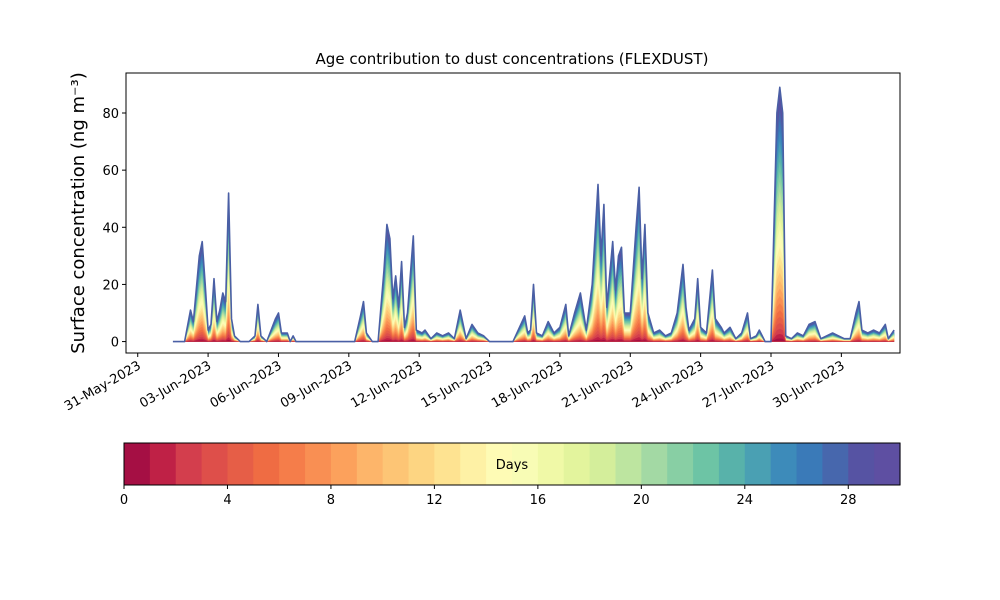 The image size is (1000, 600). What do you see at coordinates (110, 114) in the screenshot?
I see `y-tick-label: 80` at bounding box center [110, 114].